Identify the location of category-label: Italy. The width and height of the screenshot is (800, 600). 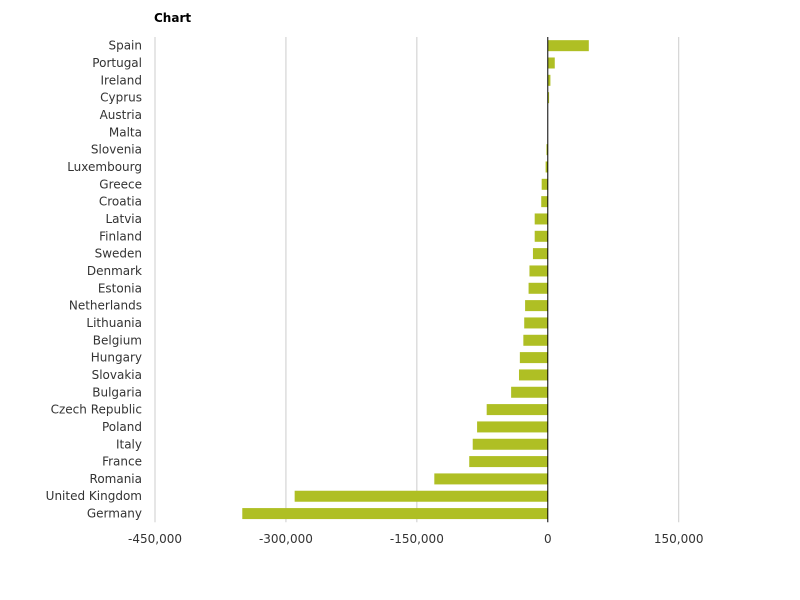
(129, 444).